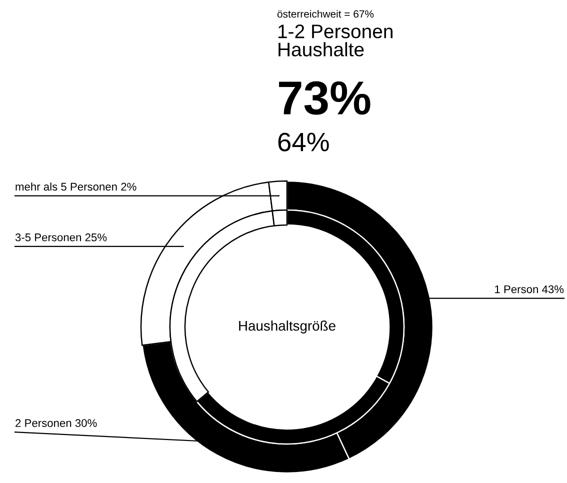 This screenshot has width=567, height=483. What do you see at coordinates (56, 423) in the screenshot?
I see `slice-label: 2 Personen 30%` at bounding box center [56, 423].